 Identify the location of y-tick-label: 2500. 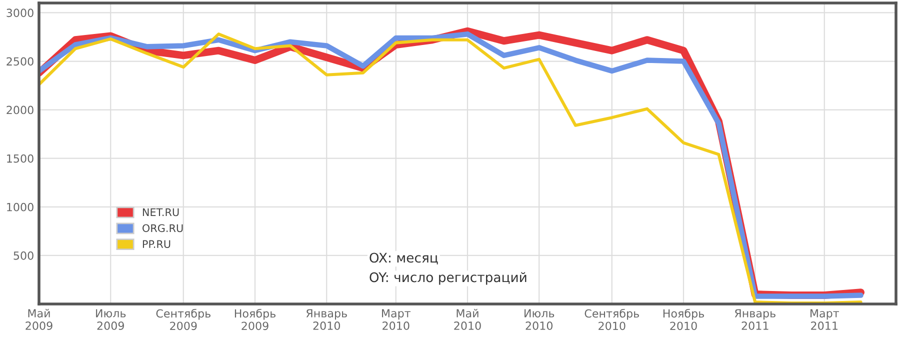
(20, 61).